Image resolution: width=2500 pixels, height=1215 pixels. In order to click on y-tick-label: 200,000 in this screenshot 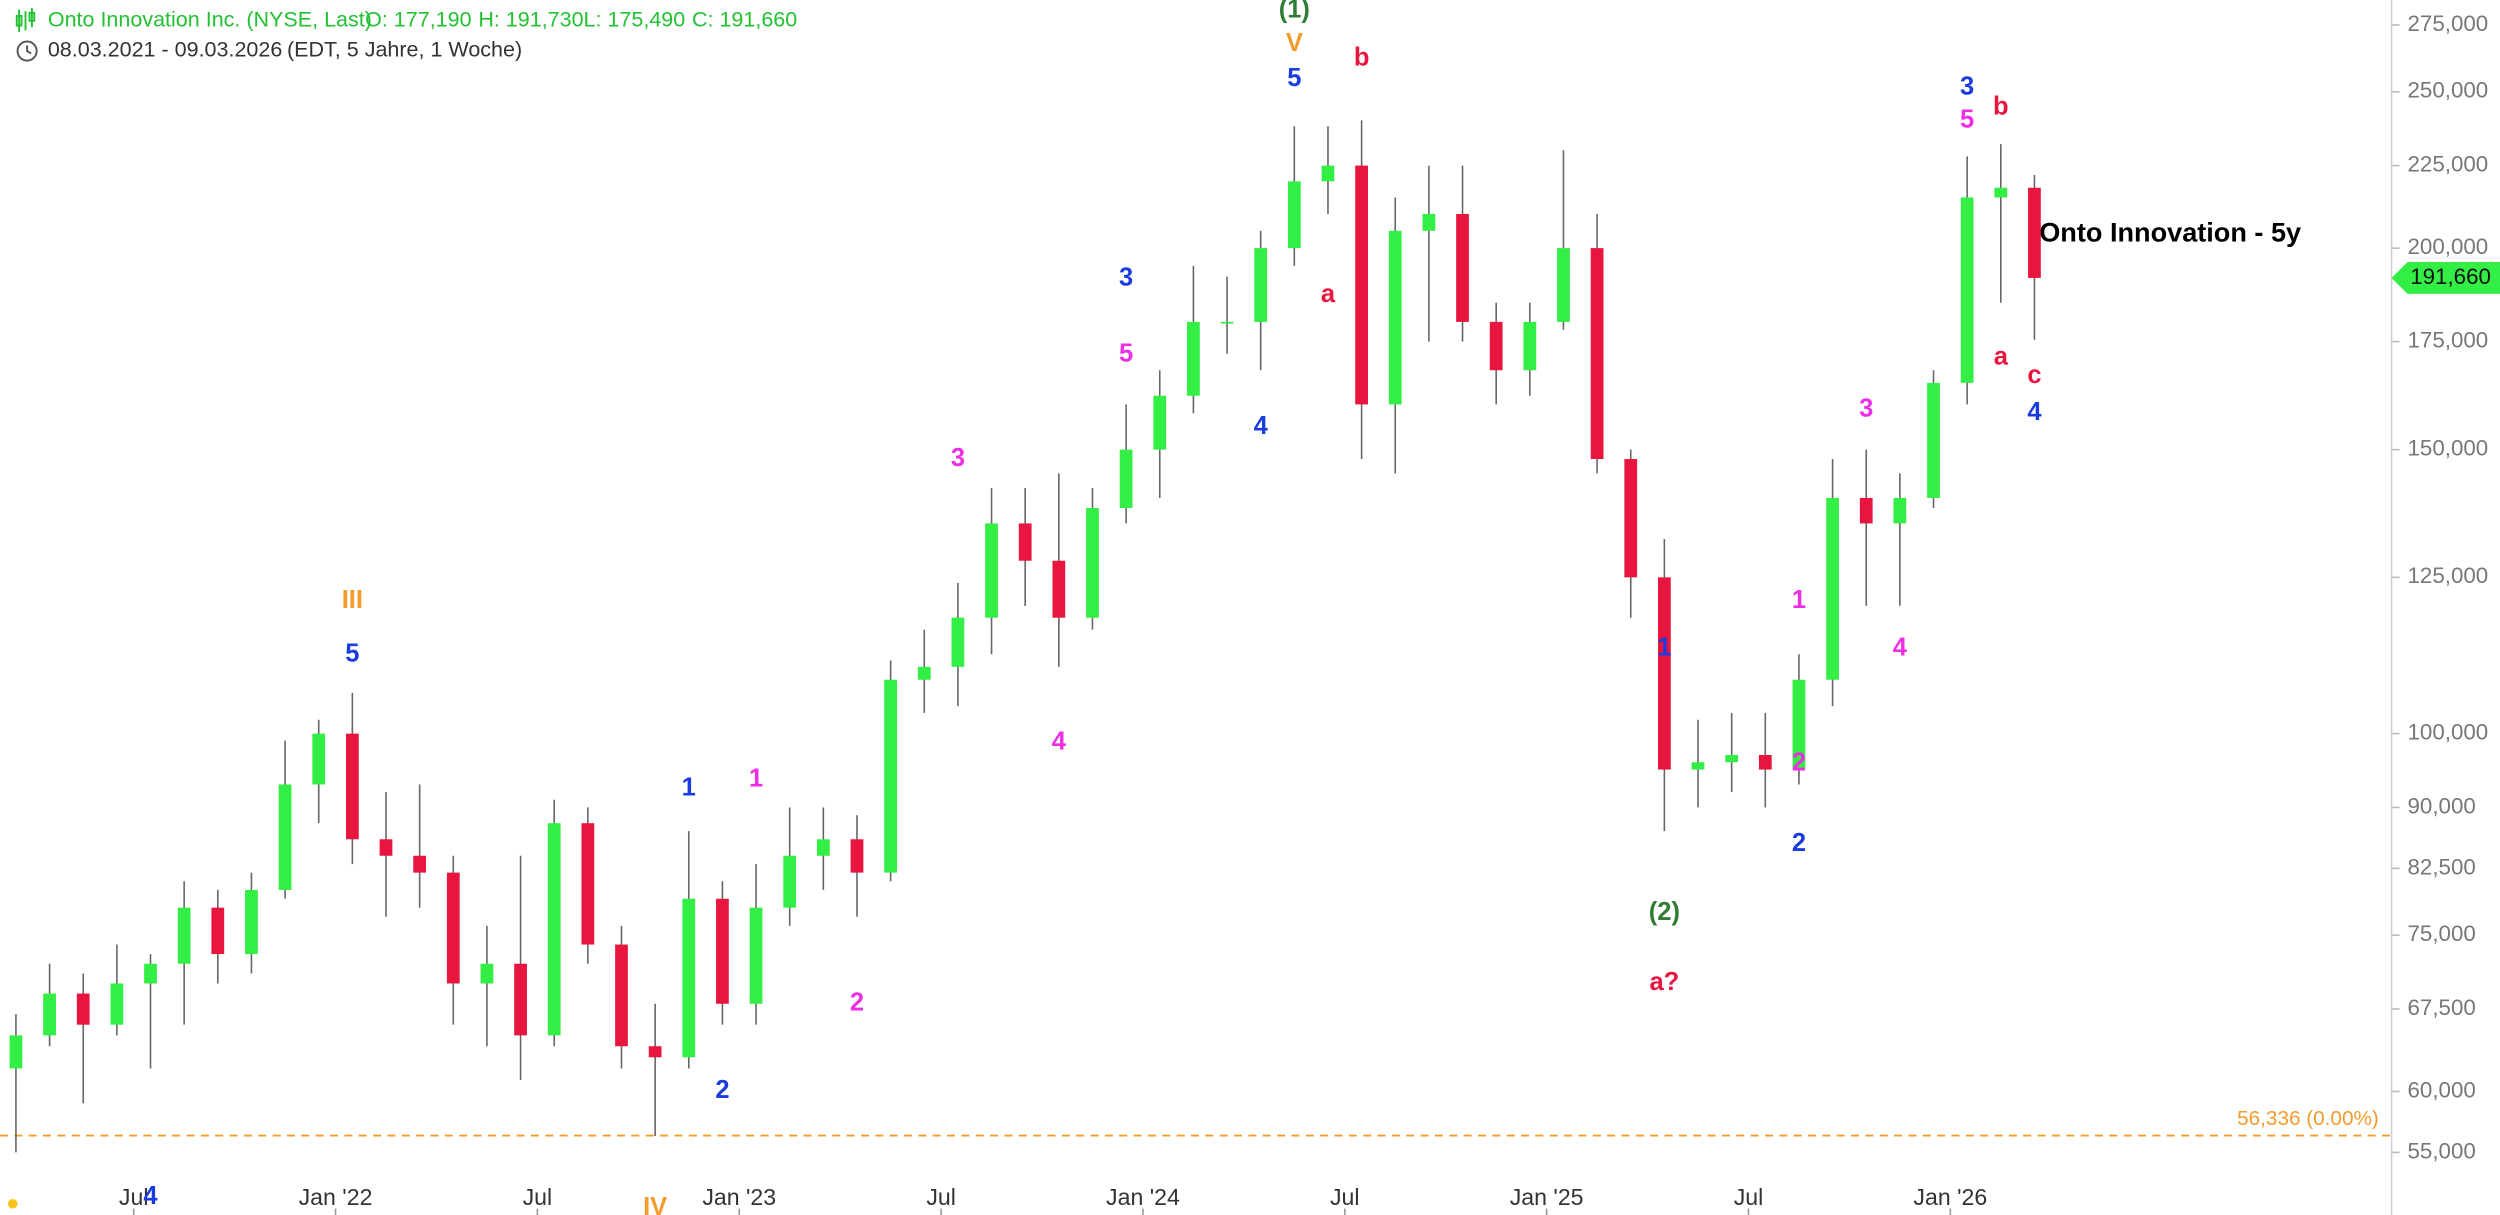, I will do `click(2448, 246)`.